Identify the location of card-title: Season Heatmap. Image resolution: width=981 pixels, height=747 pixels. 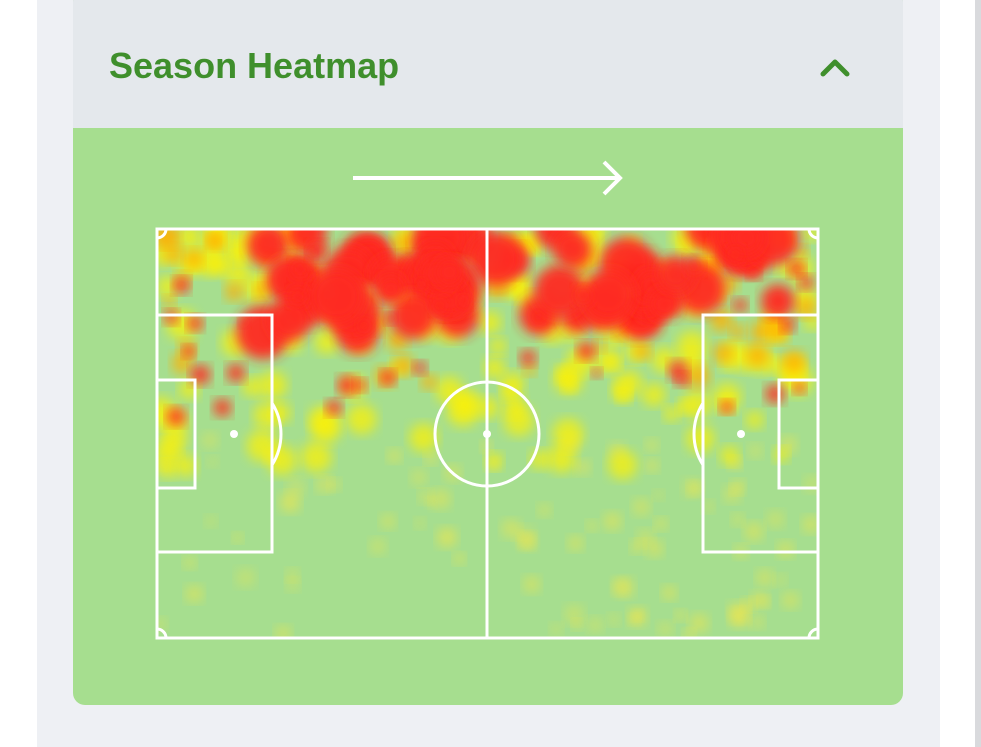
(254, 65).